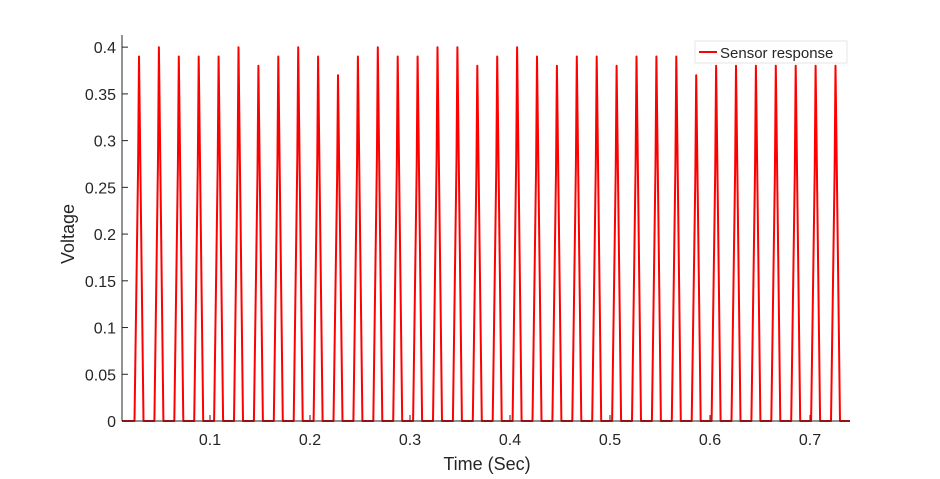 This screenshot has width=940, height=479. I want to click on x-tick-label: 0.5, so click(610, 440).